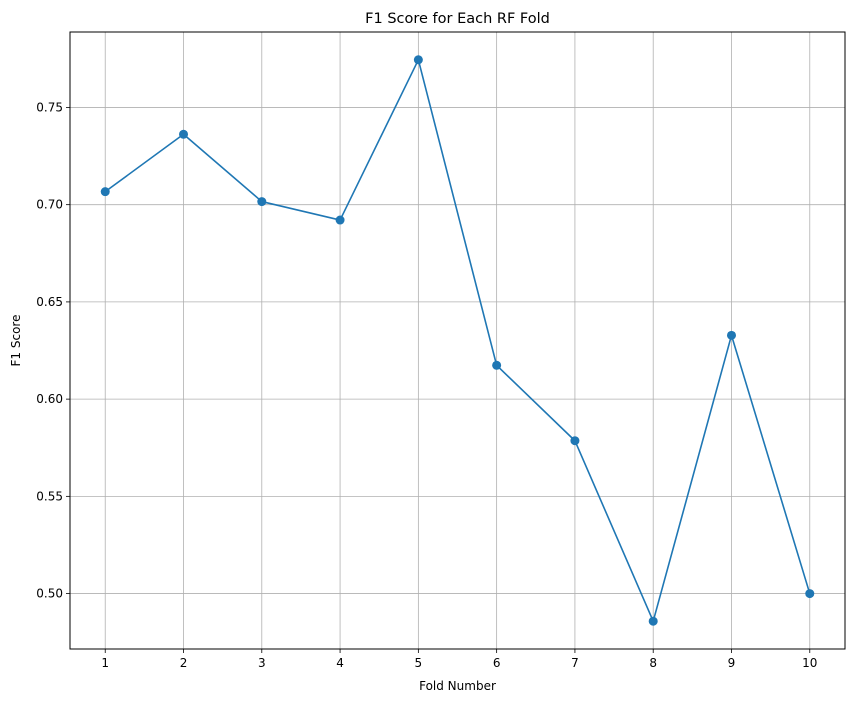  What do you see at coordinates (653, 663) in the screenshot?
I see `x-tick-label: 8` at bounding box center [653, 663].